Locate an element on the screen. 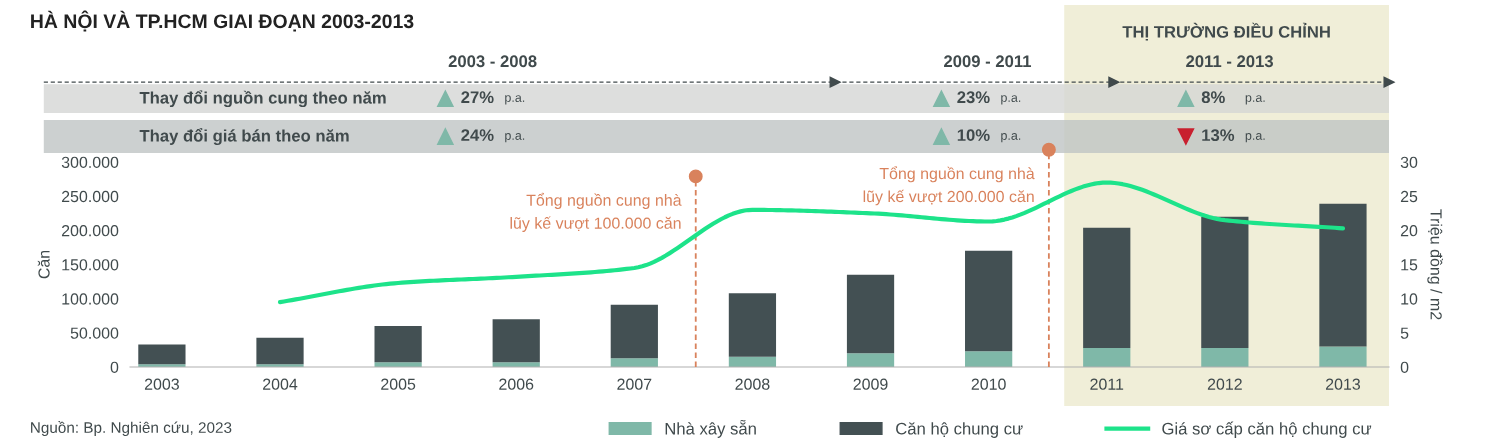  x-tick-label: 2010 is located at coordinates (988, 384).